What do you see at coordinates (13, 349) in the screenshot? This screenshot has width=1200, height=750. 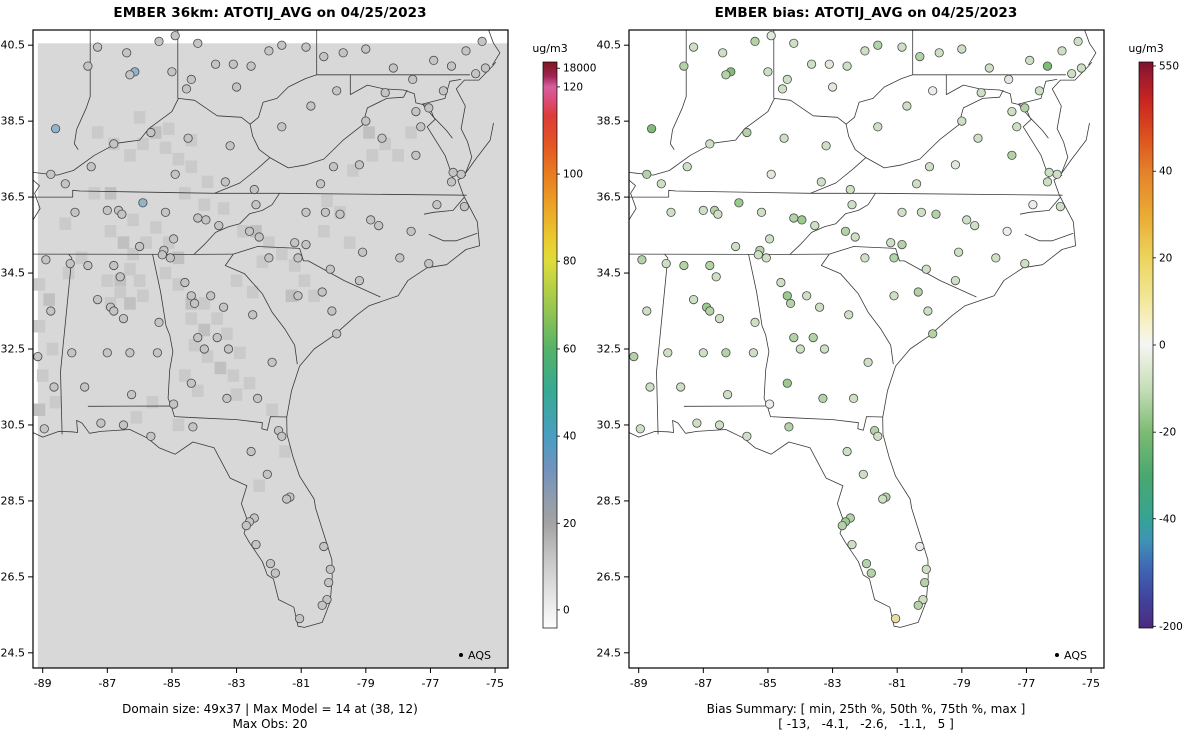 I see `y-tick-label: 32.5` at bounding box center [13, 349].